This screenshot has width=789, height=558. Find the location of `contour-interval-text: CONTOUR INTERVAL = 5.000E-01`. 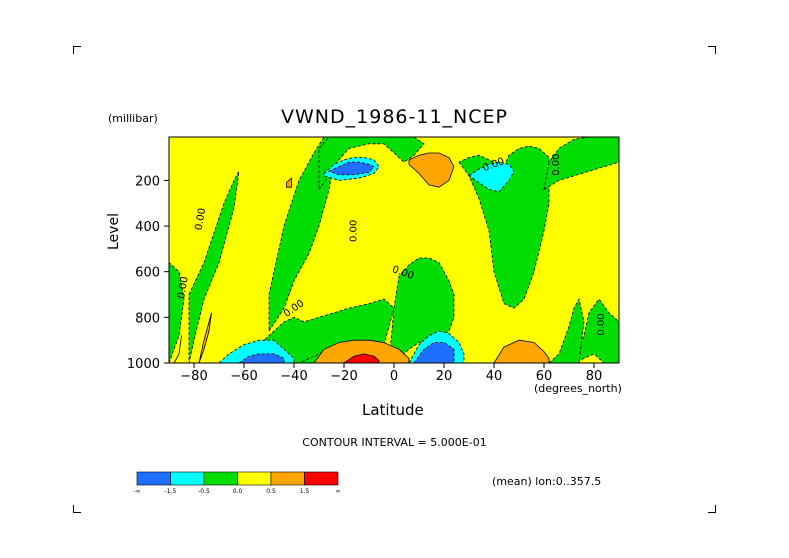

contour-interval-text: CONTOUR INTERVAL = 5.000E-01 is located at coordinates (394, 442).